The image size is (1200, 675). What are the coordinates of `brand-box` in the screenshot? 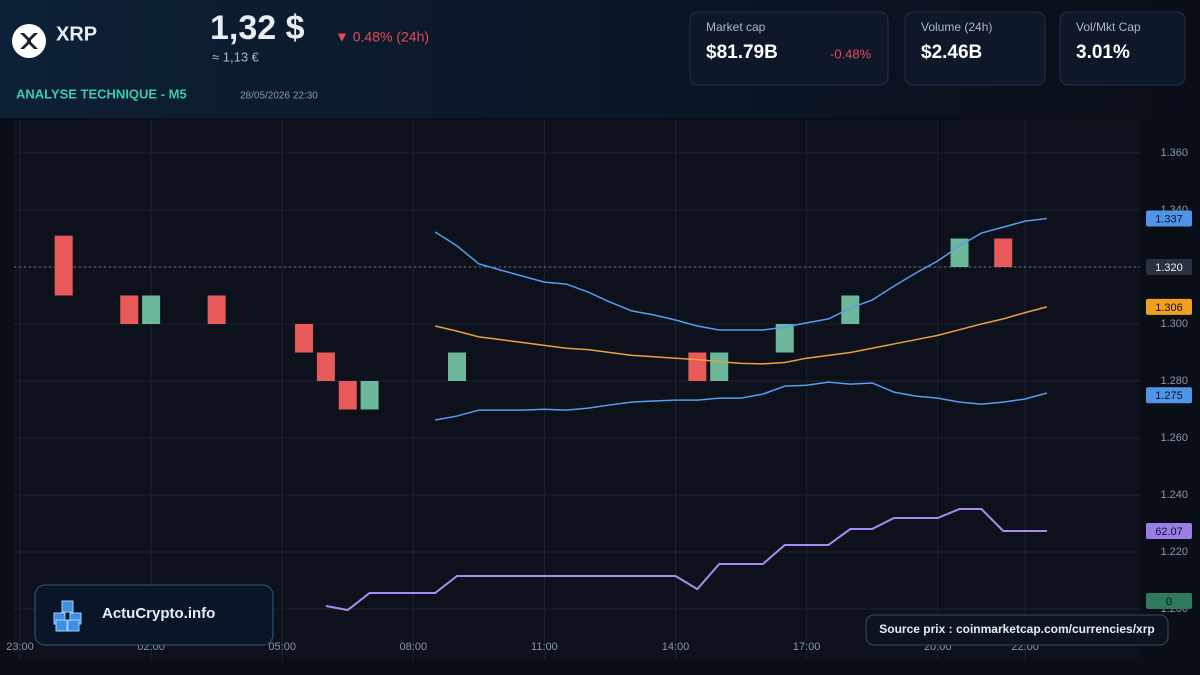 It's located at (154, 615).